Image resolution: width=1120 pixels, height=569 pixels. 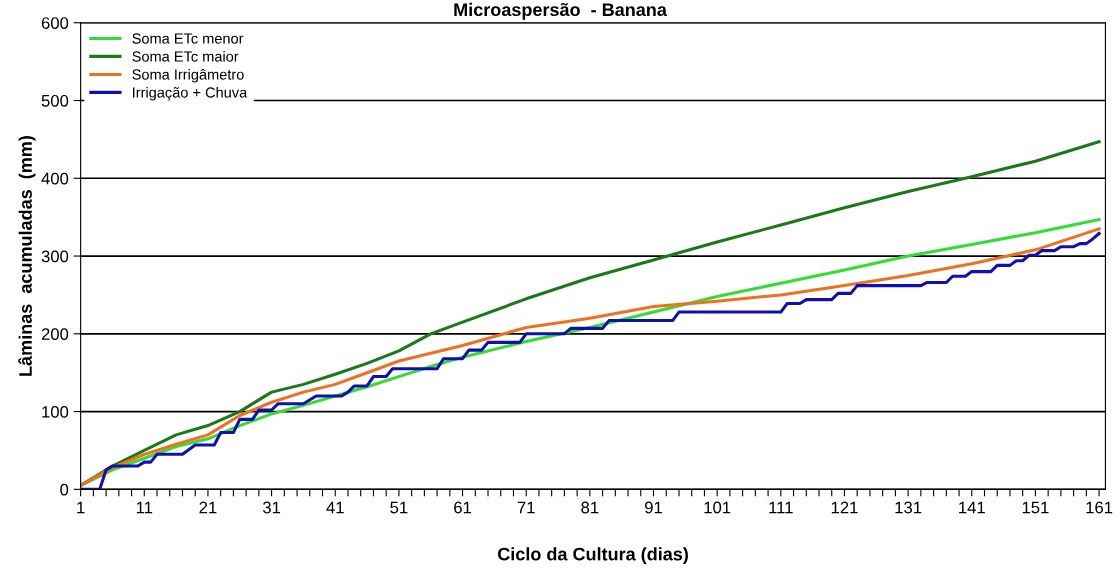 What do you see at coordinates (55, 256) in the screenshot?
I see `y-tick-label: 300` at bounding box center [55, 256].